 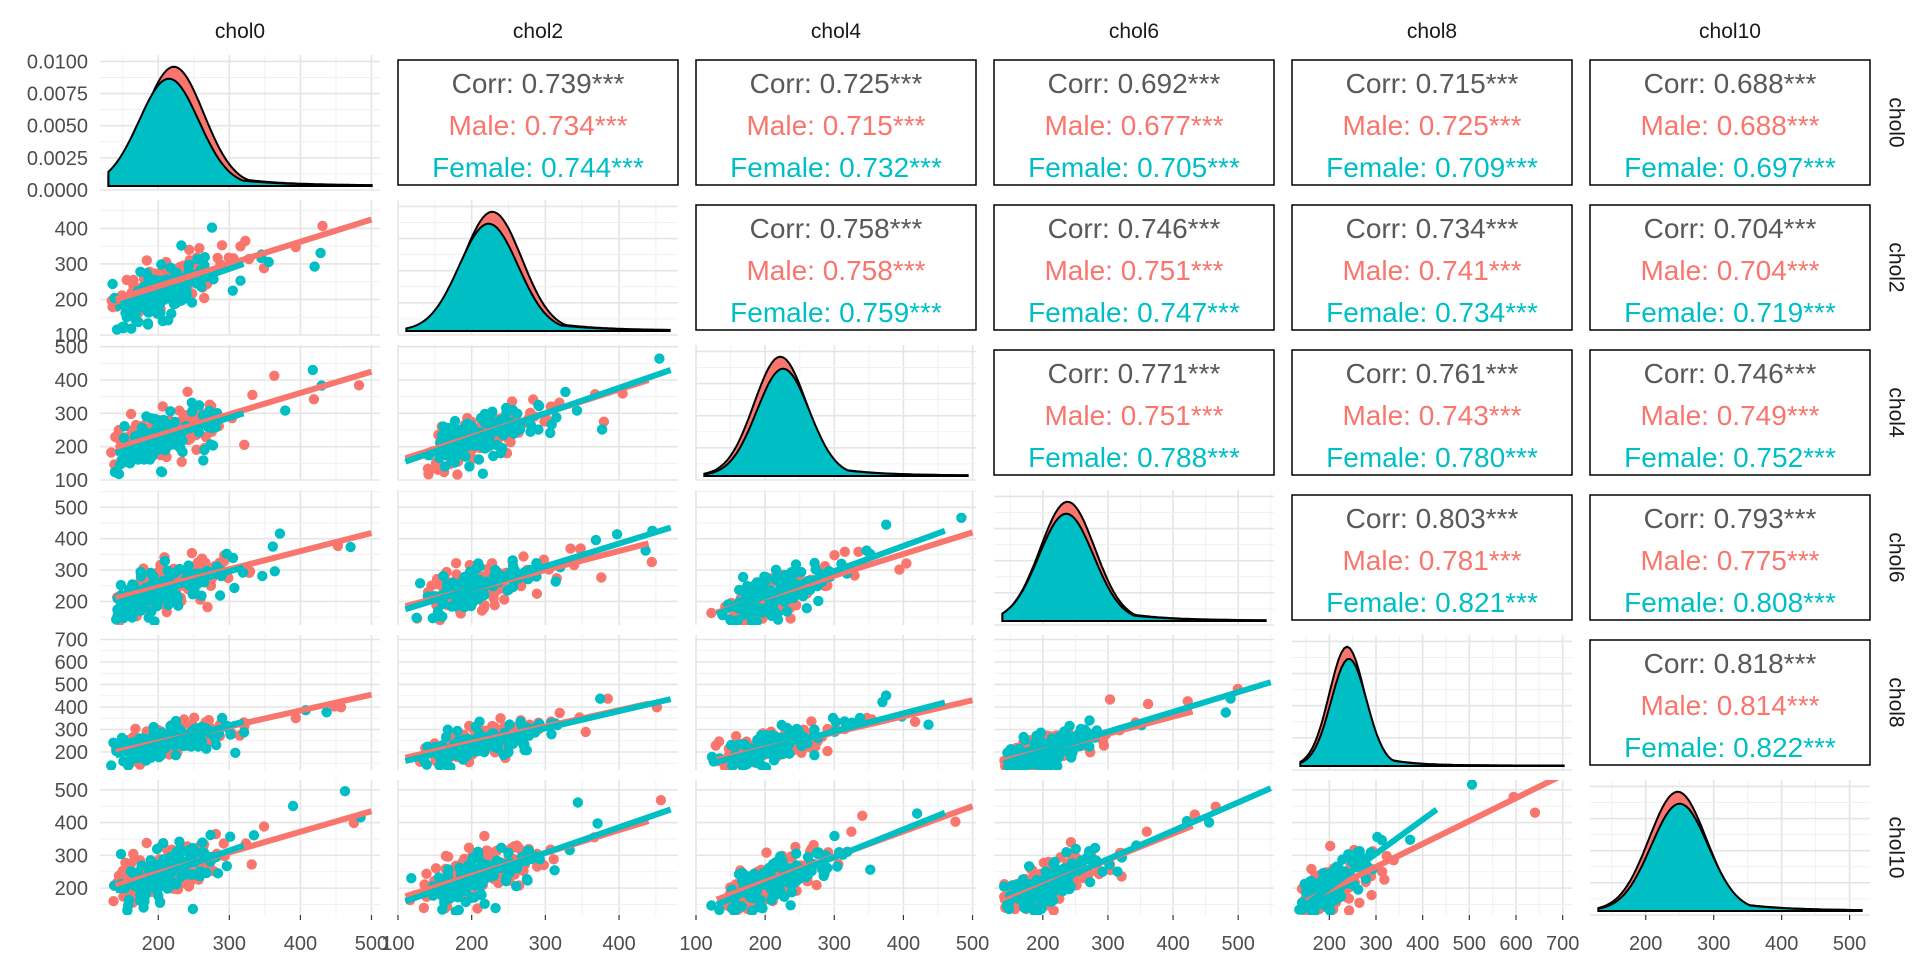 I want to click on density-female-chol8, so click(x=1432, y=712).